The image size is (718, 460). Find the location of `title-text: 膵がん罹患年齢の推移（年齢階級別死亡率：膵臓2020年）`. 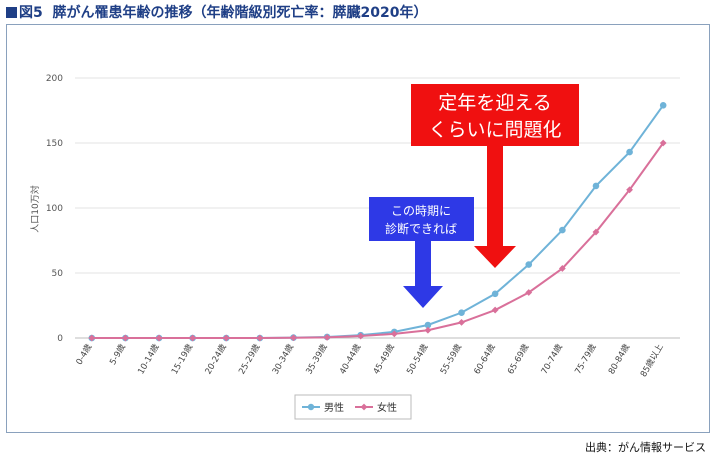

title-text: 膵がん罹患年齢の推移（年齢階級別死亡率：膵臓2020年） is located at coordinates (240, 13).